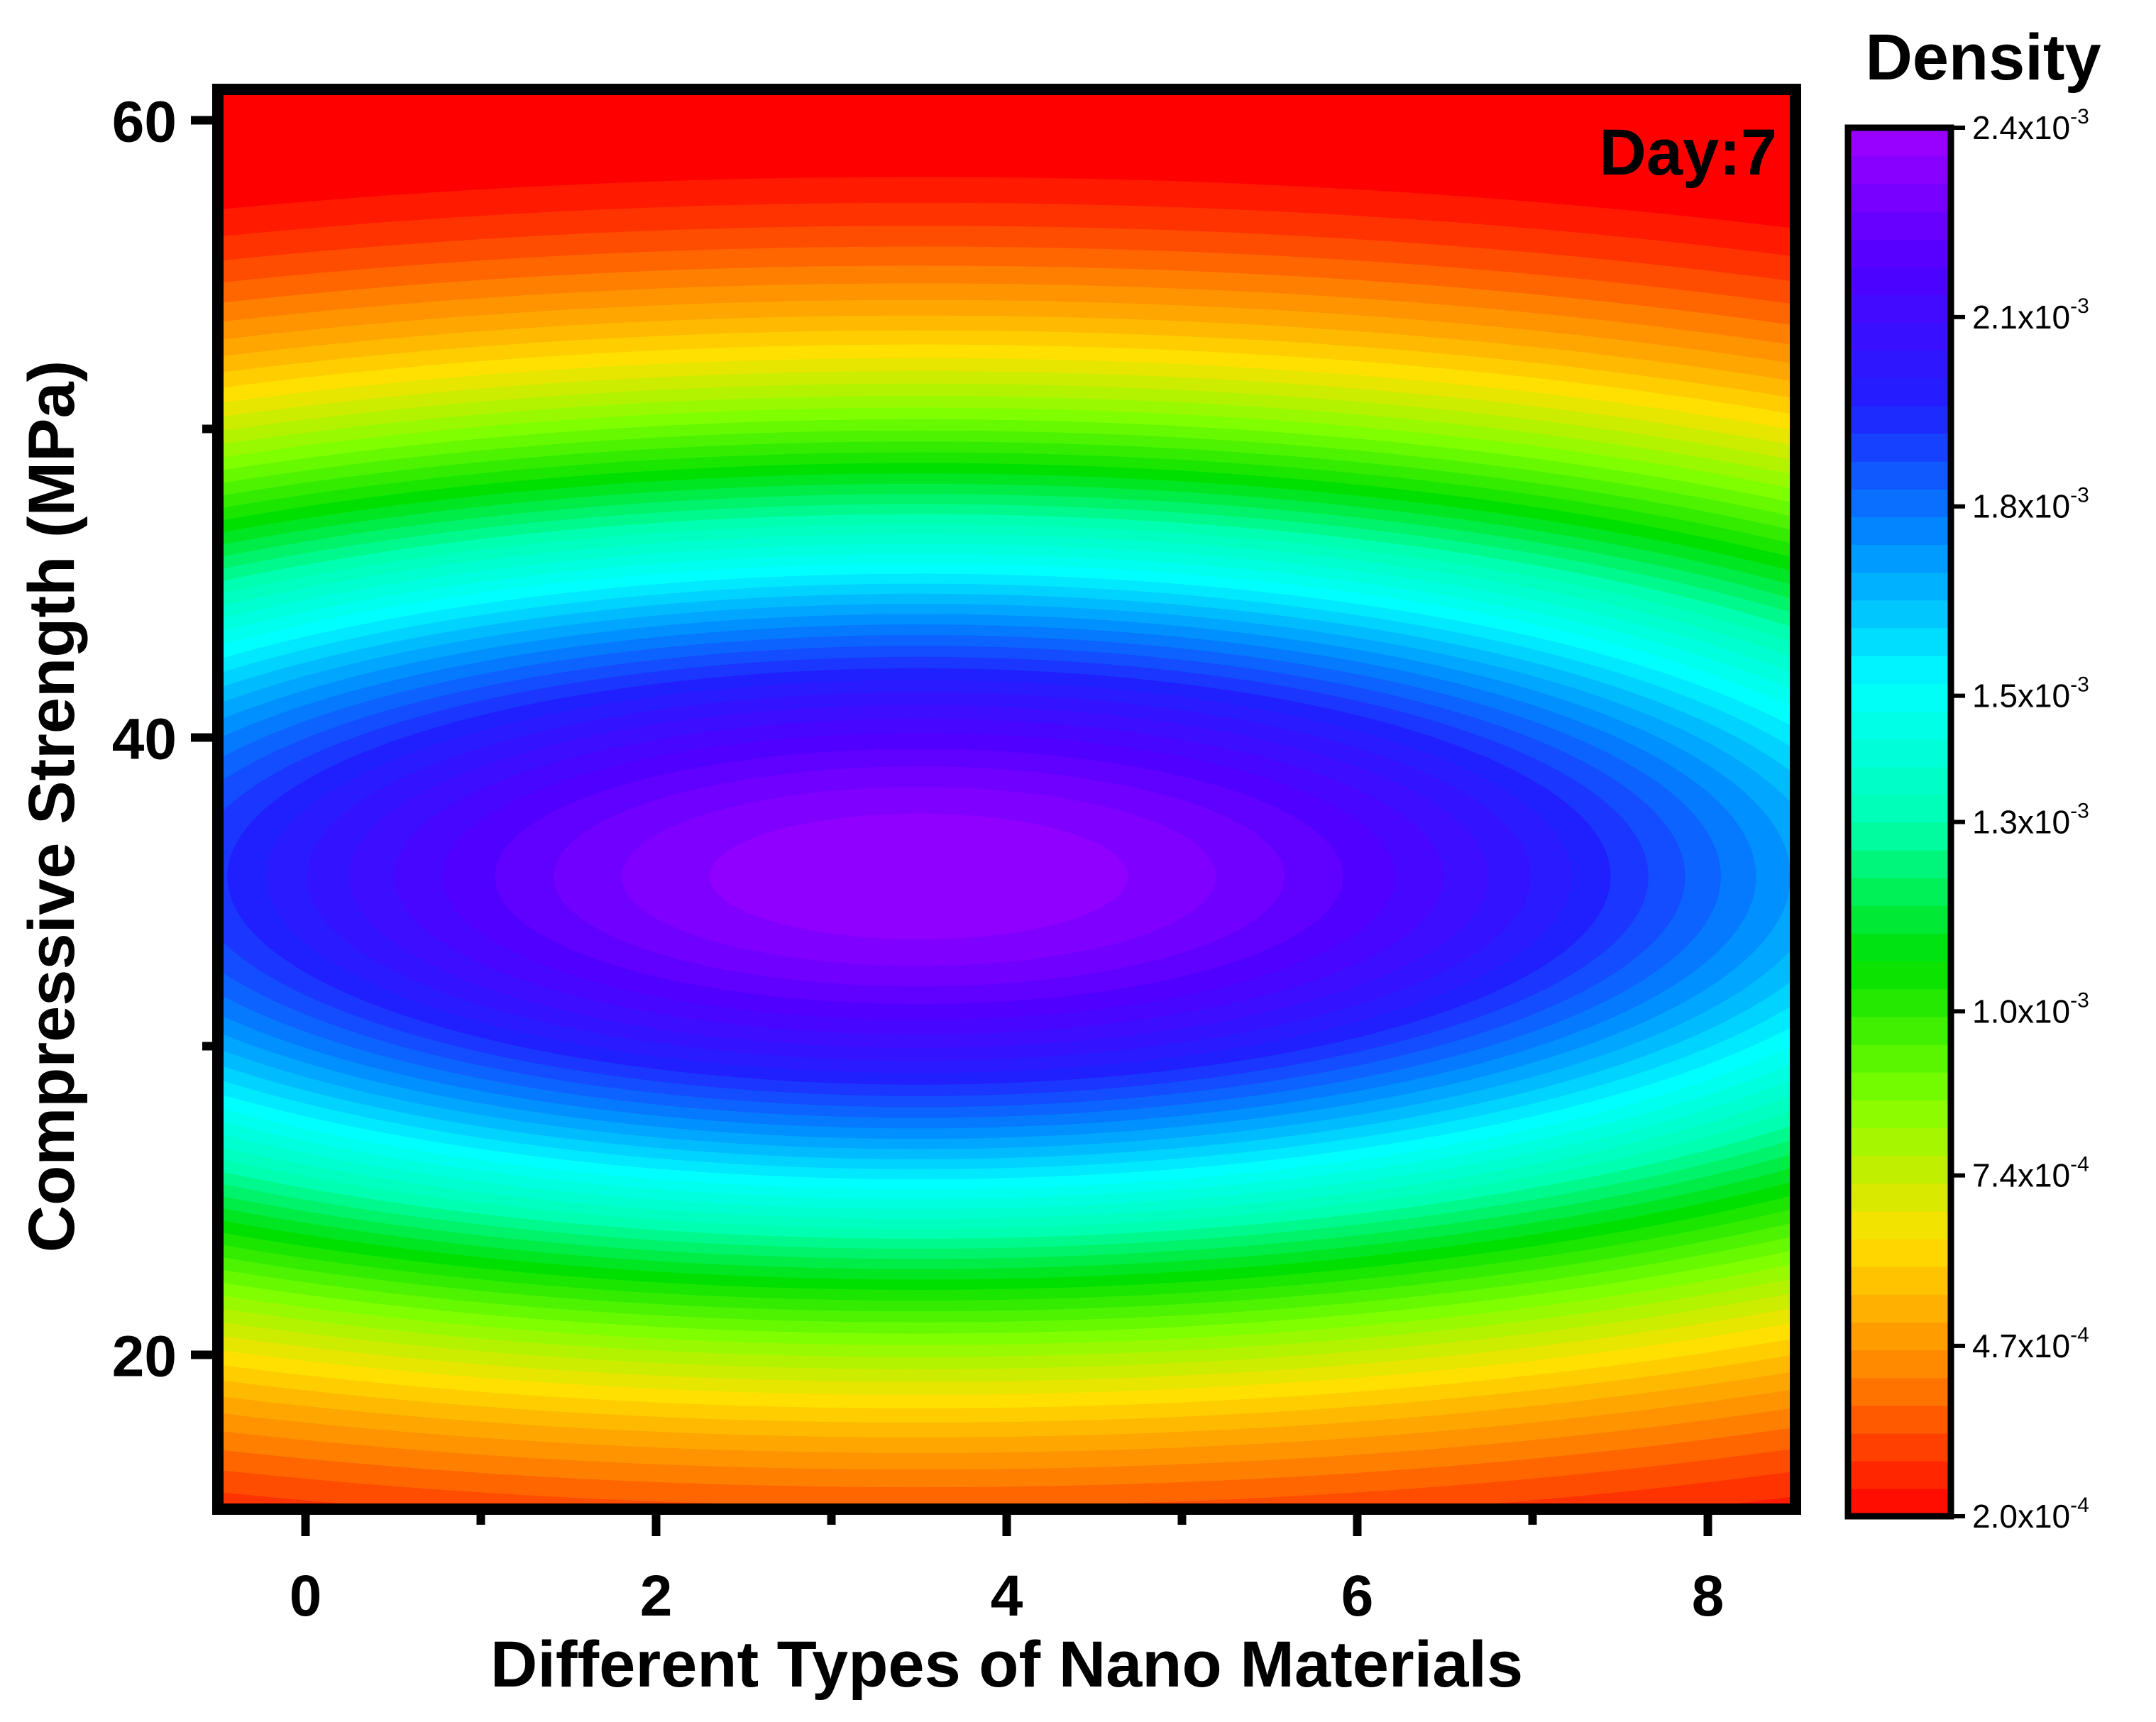 The image size is (2156, 1722). What do you see at coordinates (2031, 1174) in the screenshot?
I see `colorbar-tick-label: 7.4x10⁻⁴` at bounding box center [2031, 1174].